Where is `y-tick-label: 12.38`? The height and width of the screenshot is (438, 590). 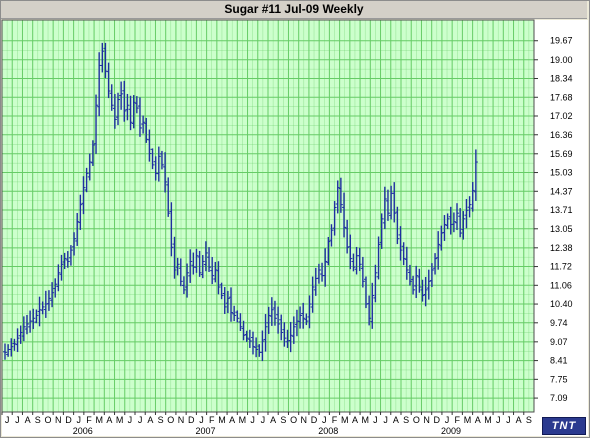 y-tick-label: 12.38 is located at coordinates (561, 248).